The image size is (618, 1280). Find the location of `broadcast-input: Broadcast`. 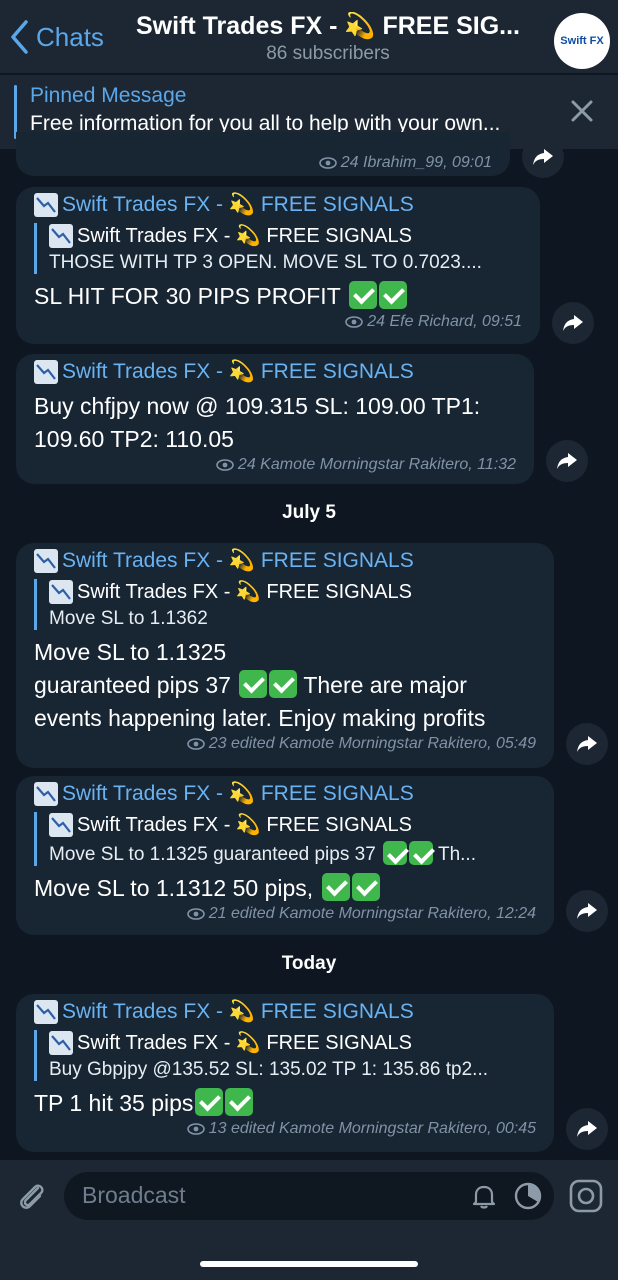

broadcast-input: Broadcast is located at coordinates (309, 1196).